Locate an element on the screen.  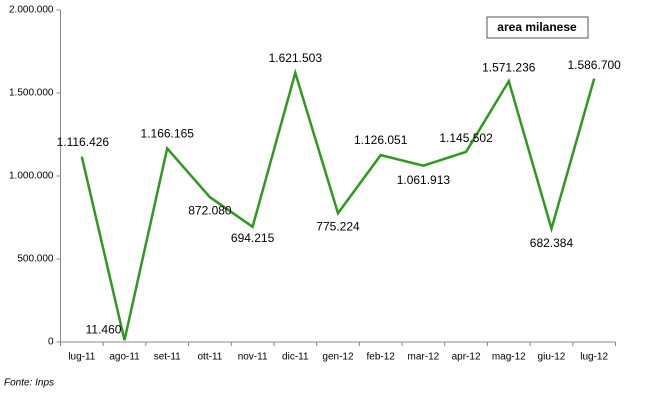
value-label: 1.061.913 is located at coordinates (424, 180).